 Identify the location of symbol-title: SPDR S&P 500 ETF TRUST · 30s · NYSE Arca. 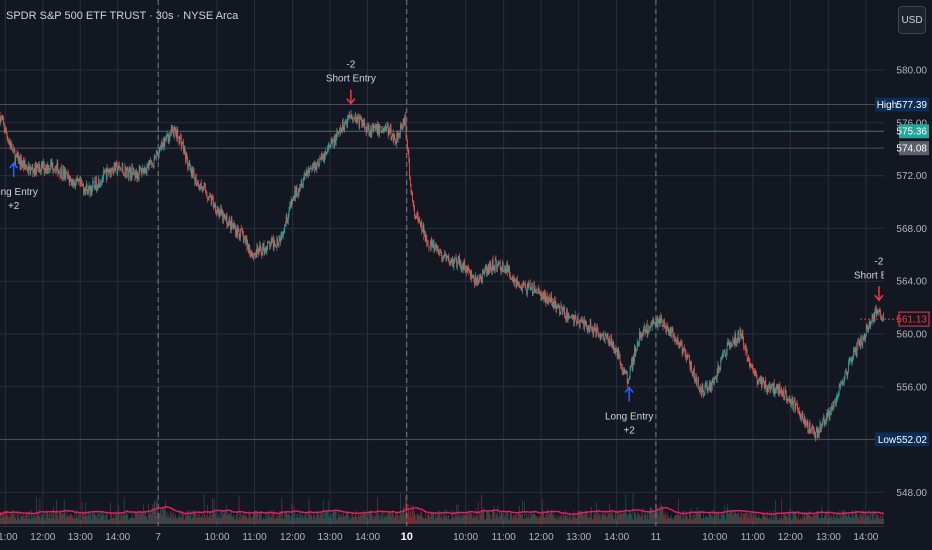
(122, 16).